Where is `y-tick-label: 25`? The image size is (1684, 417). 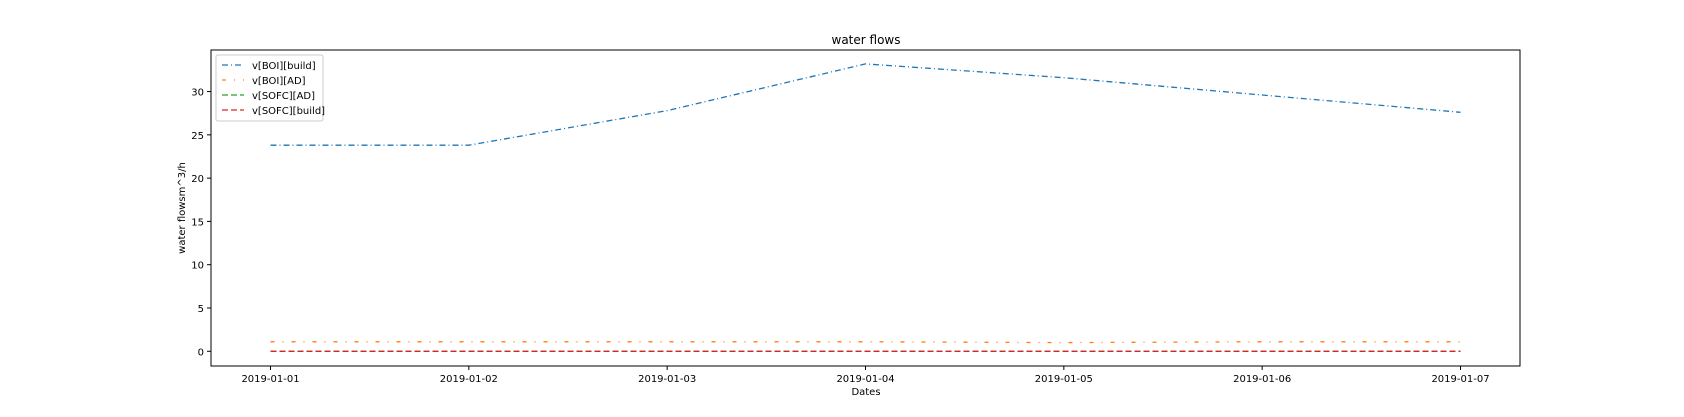 y-tick-label: 25 is located at coordinates (197, 136).